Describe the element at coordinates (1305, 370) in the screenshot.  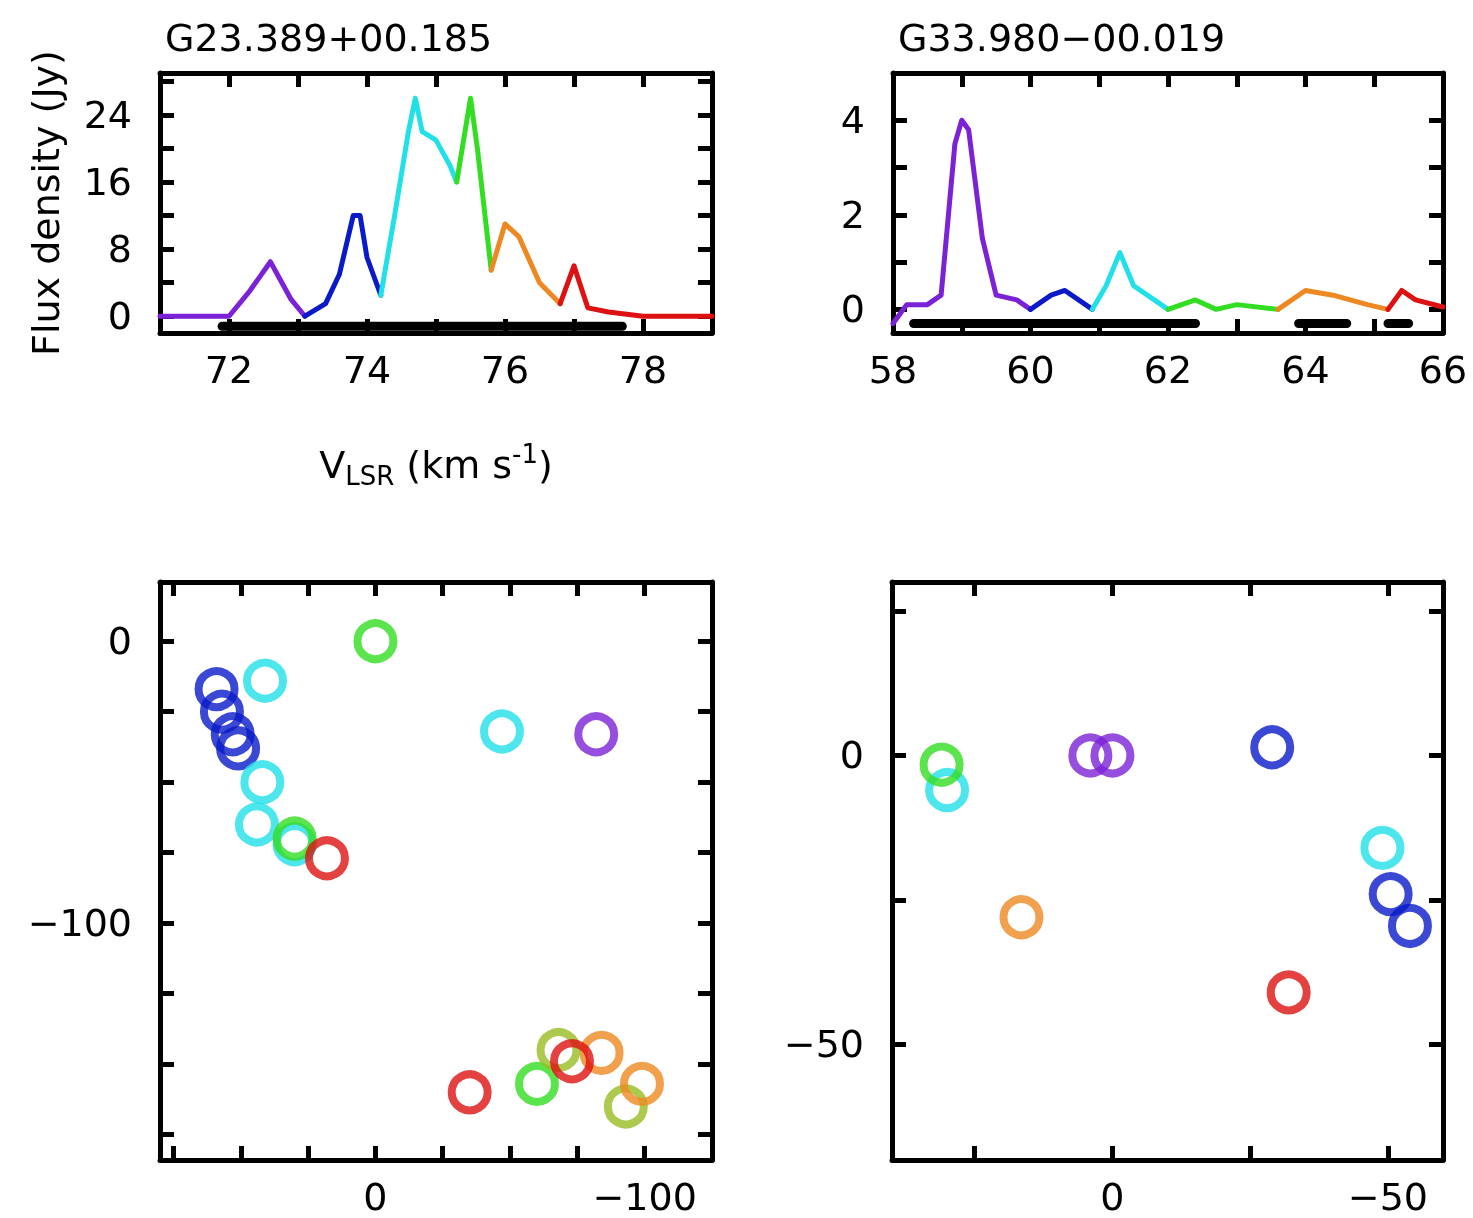
I see `x-tick-label: 64` at that location.